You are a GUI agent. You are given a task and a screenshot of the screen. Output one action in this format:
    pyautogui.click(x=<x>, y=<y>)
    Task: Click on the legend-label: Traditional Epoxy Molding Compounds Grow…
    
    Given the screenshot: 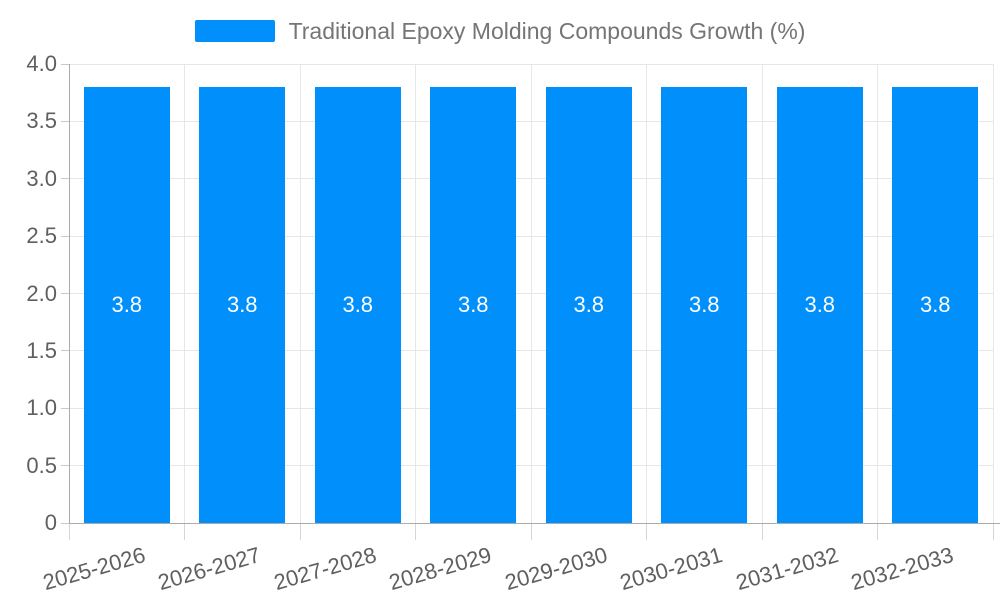 What is the action you would take?
    pyautogui.click(x=547, y=30)
    